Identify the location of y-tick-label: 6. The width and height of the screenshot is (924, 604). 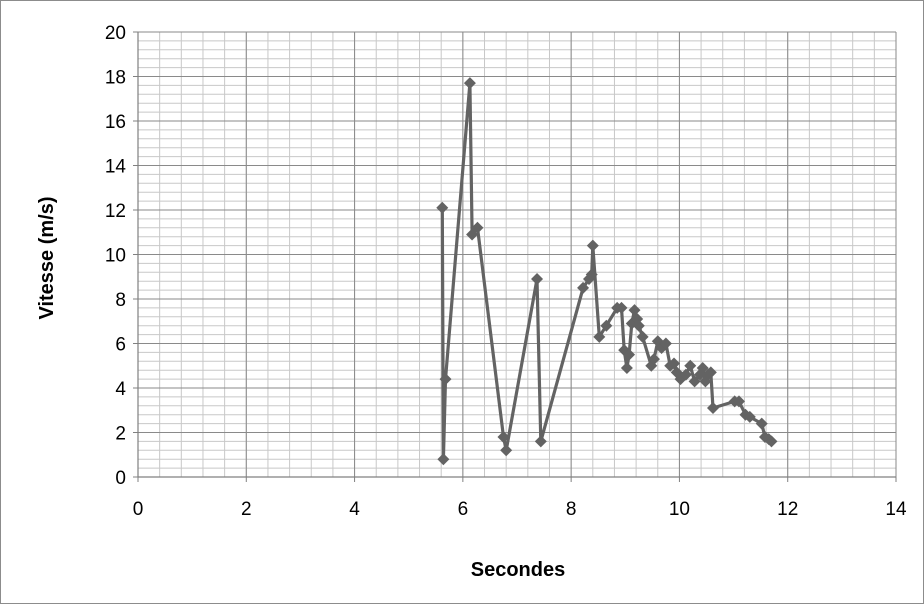
(120, 345).